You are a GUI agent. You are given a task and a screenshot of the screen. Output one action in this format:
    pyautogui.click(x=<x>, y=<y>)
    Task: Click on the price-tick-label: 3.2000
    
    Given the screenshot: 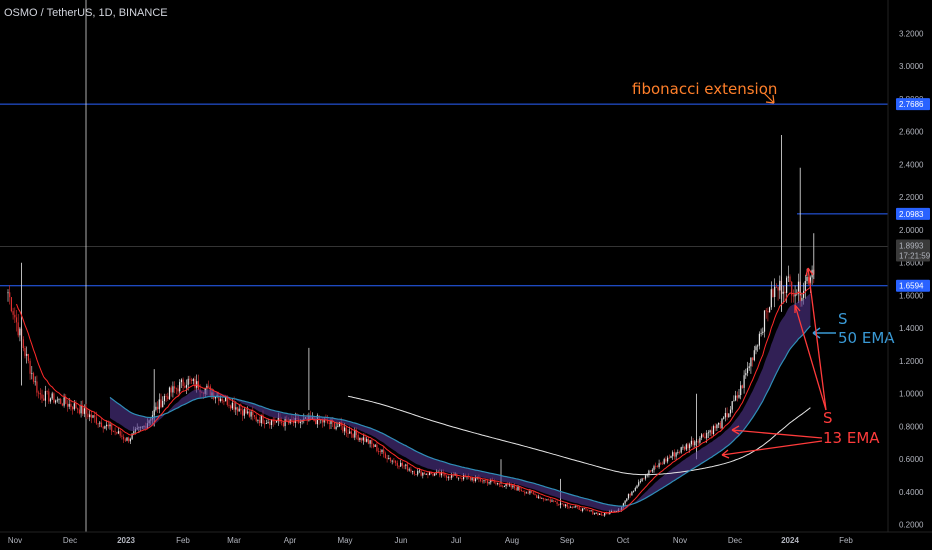 What is the action you would take?
    pyautogui.click(x=911, y=33)
    